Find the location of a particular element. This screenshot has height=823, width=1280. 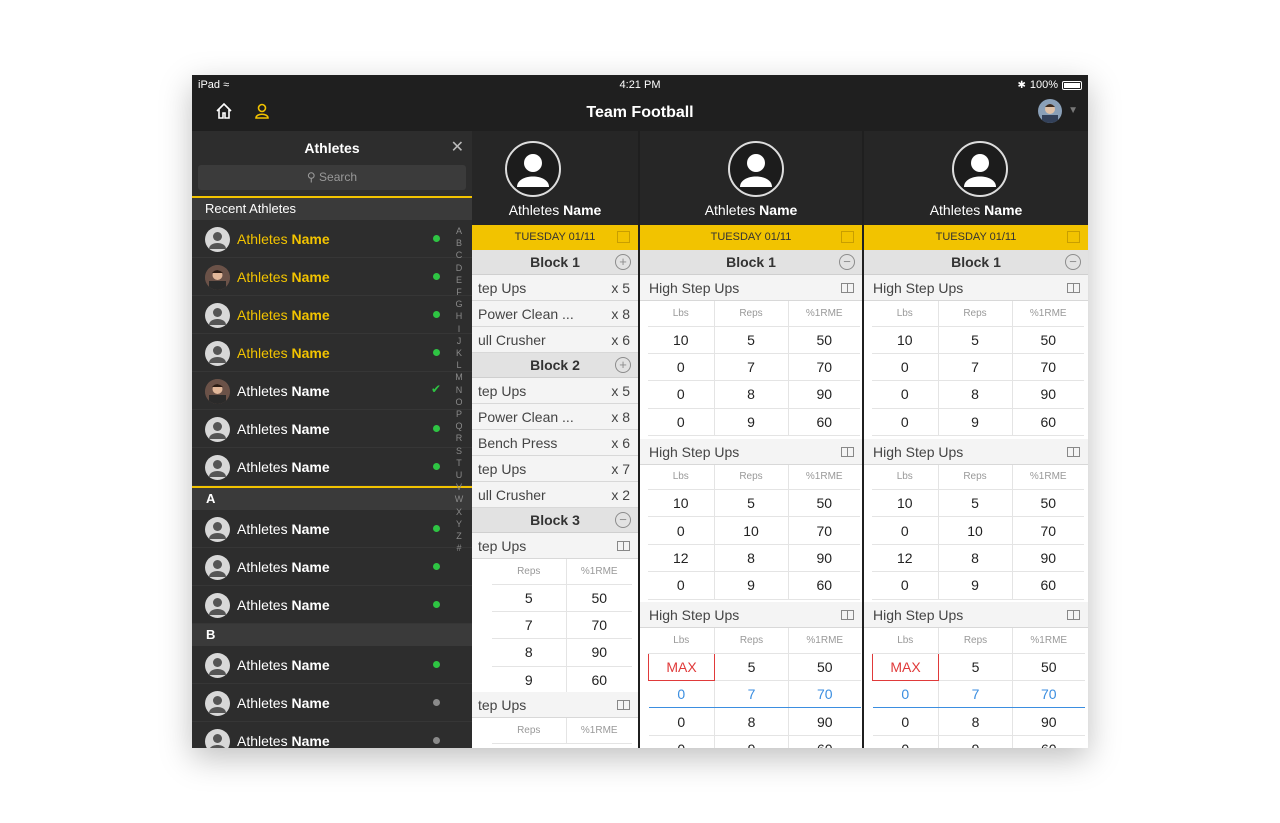

exercise-row: Power Clean ... x 8 is located at coordinates (555, 417).